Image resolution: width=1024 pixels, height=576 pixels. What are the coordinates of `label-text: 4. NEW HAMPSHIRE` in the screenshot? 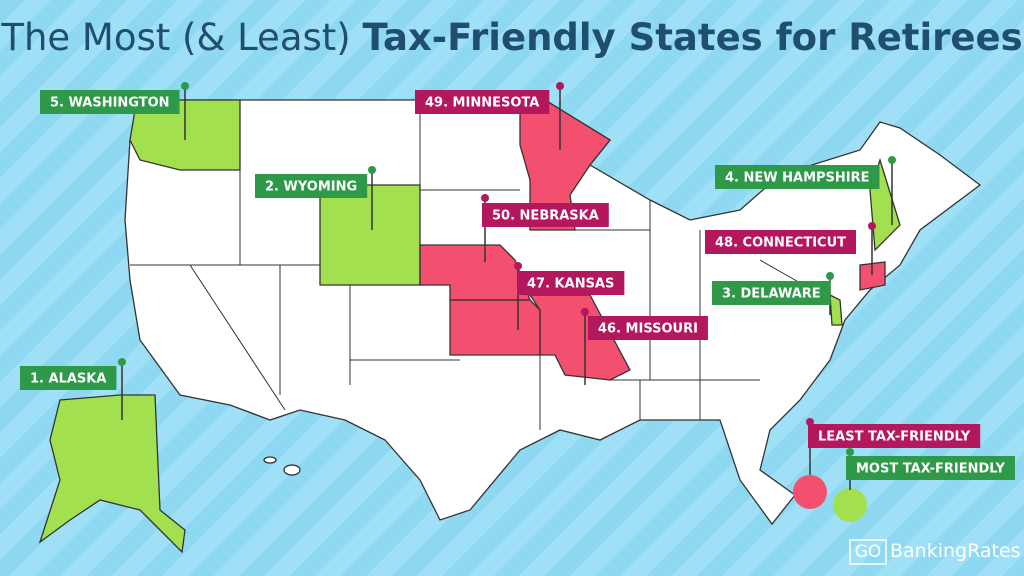 It's located at (797, 178).